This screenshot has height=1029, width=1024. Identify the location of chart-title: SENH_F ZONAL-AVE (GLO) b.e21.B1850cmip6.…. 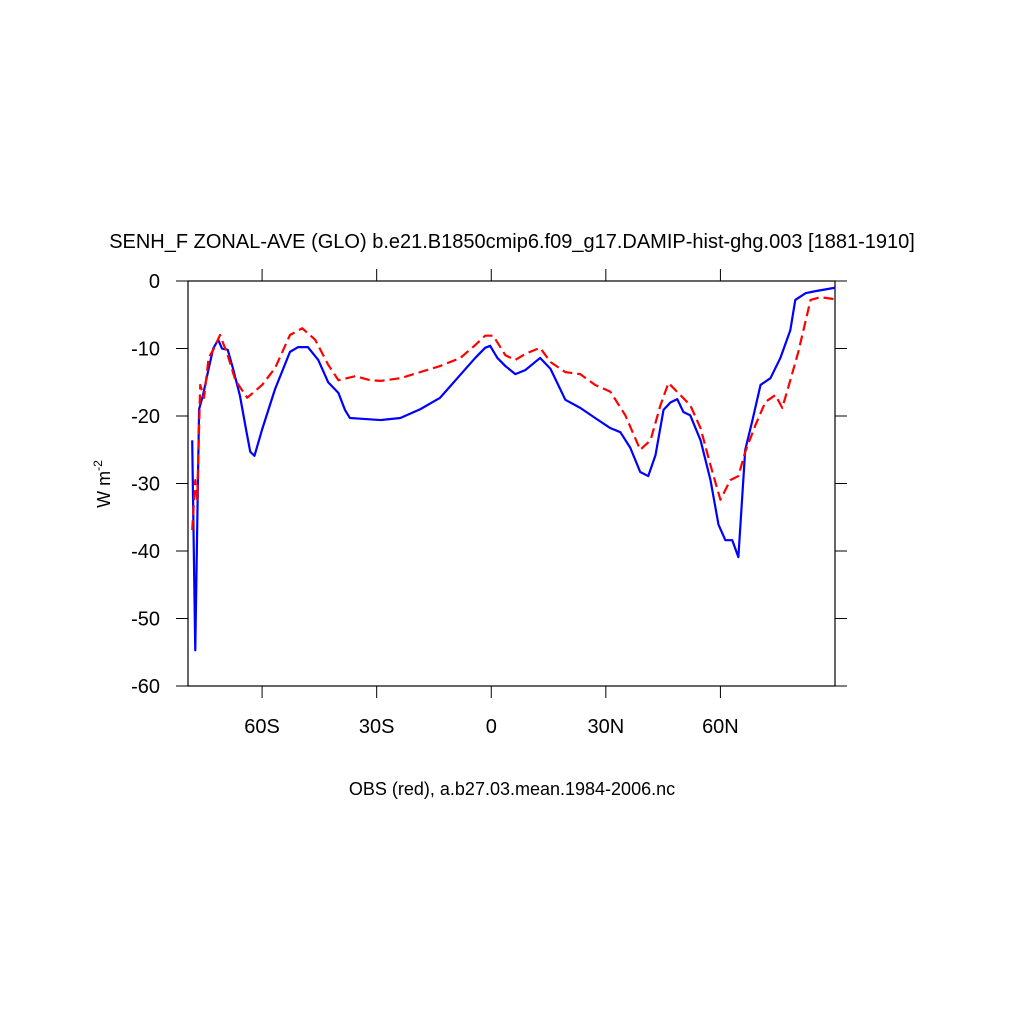
(512, 242).